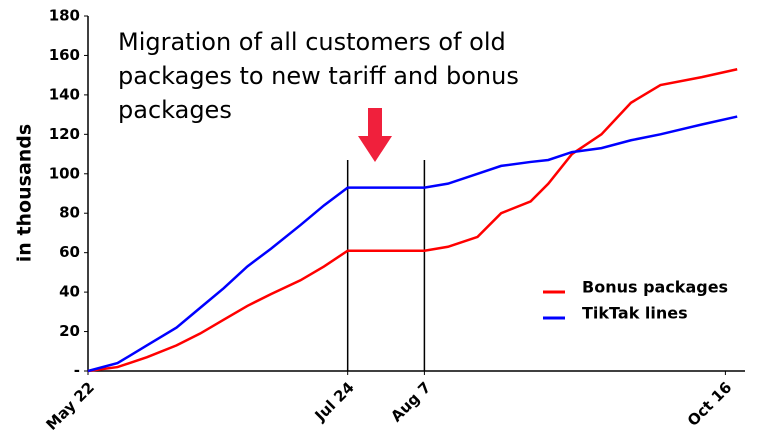 This screenshot has width=773, height=440. I want to click on legend-label: Bonus packages, so click(655, 287).